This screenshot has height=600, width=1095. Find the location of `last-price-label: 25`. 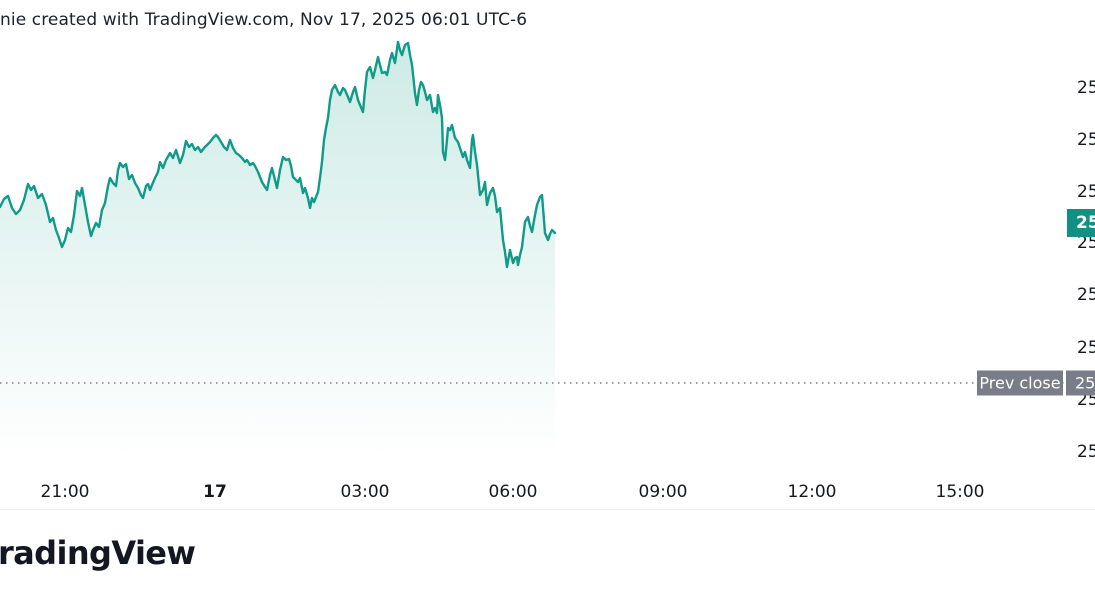

last-price-label: 25 is located at coordinates (1081, 223).